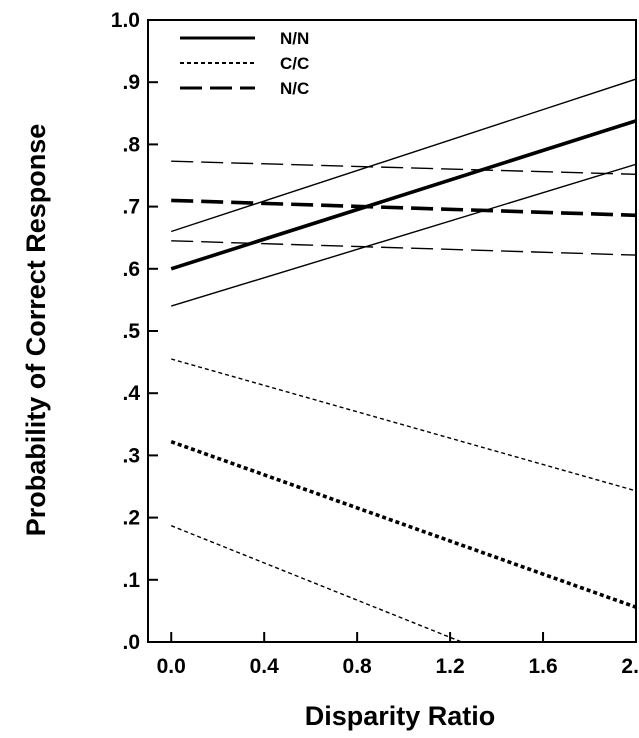  I want to click on series-line-n-c-upper, so click(404, 167).